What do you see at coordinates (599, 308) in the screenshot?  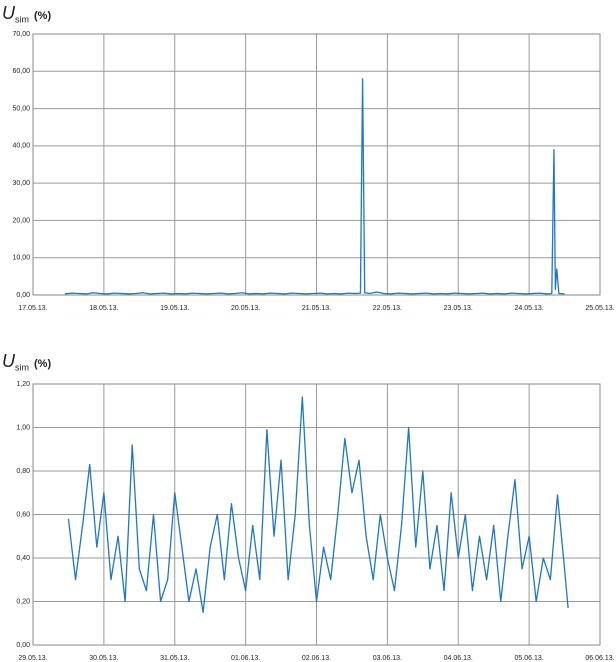 I see `x-tick-label: 25.05.13.` at bounding box center [599, 308].